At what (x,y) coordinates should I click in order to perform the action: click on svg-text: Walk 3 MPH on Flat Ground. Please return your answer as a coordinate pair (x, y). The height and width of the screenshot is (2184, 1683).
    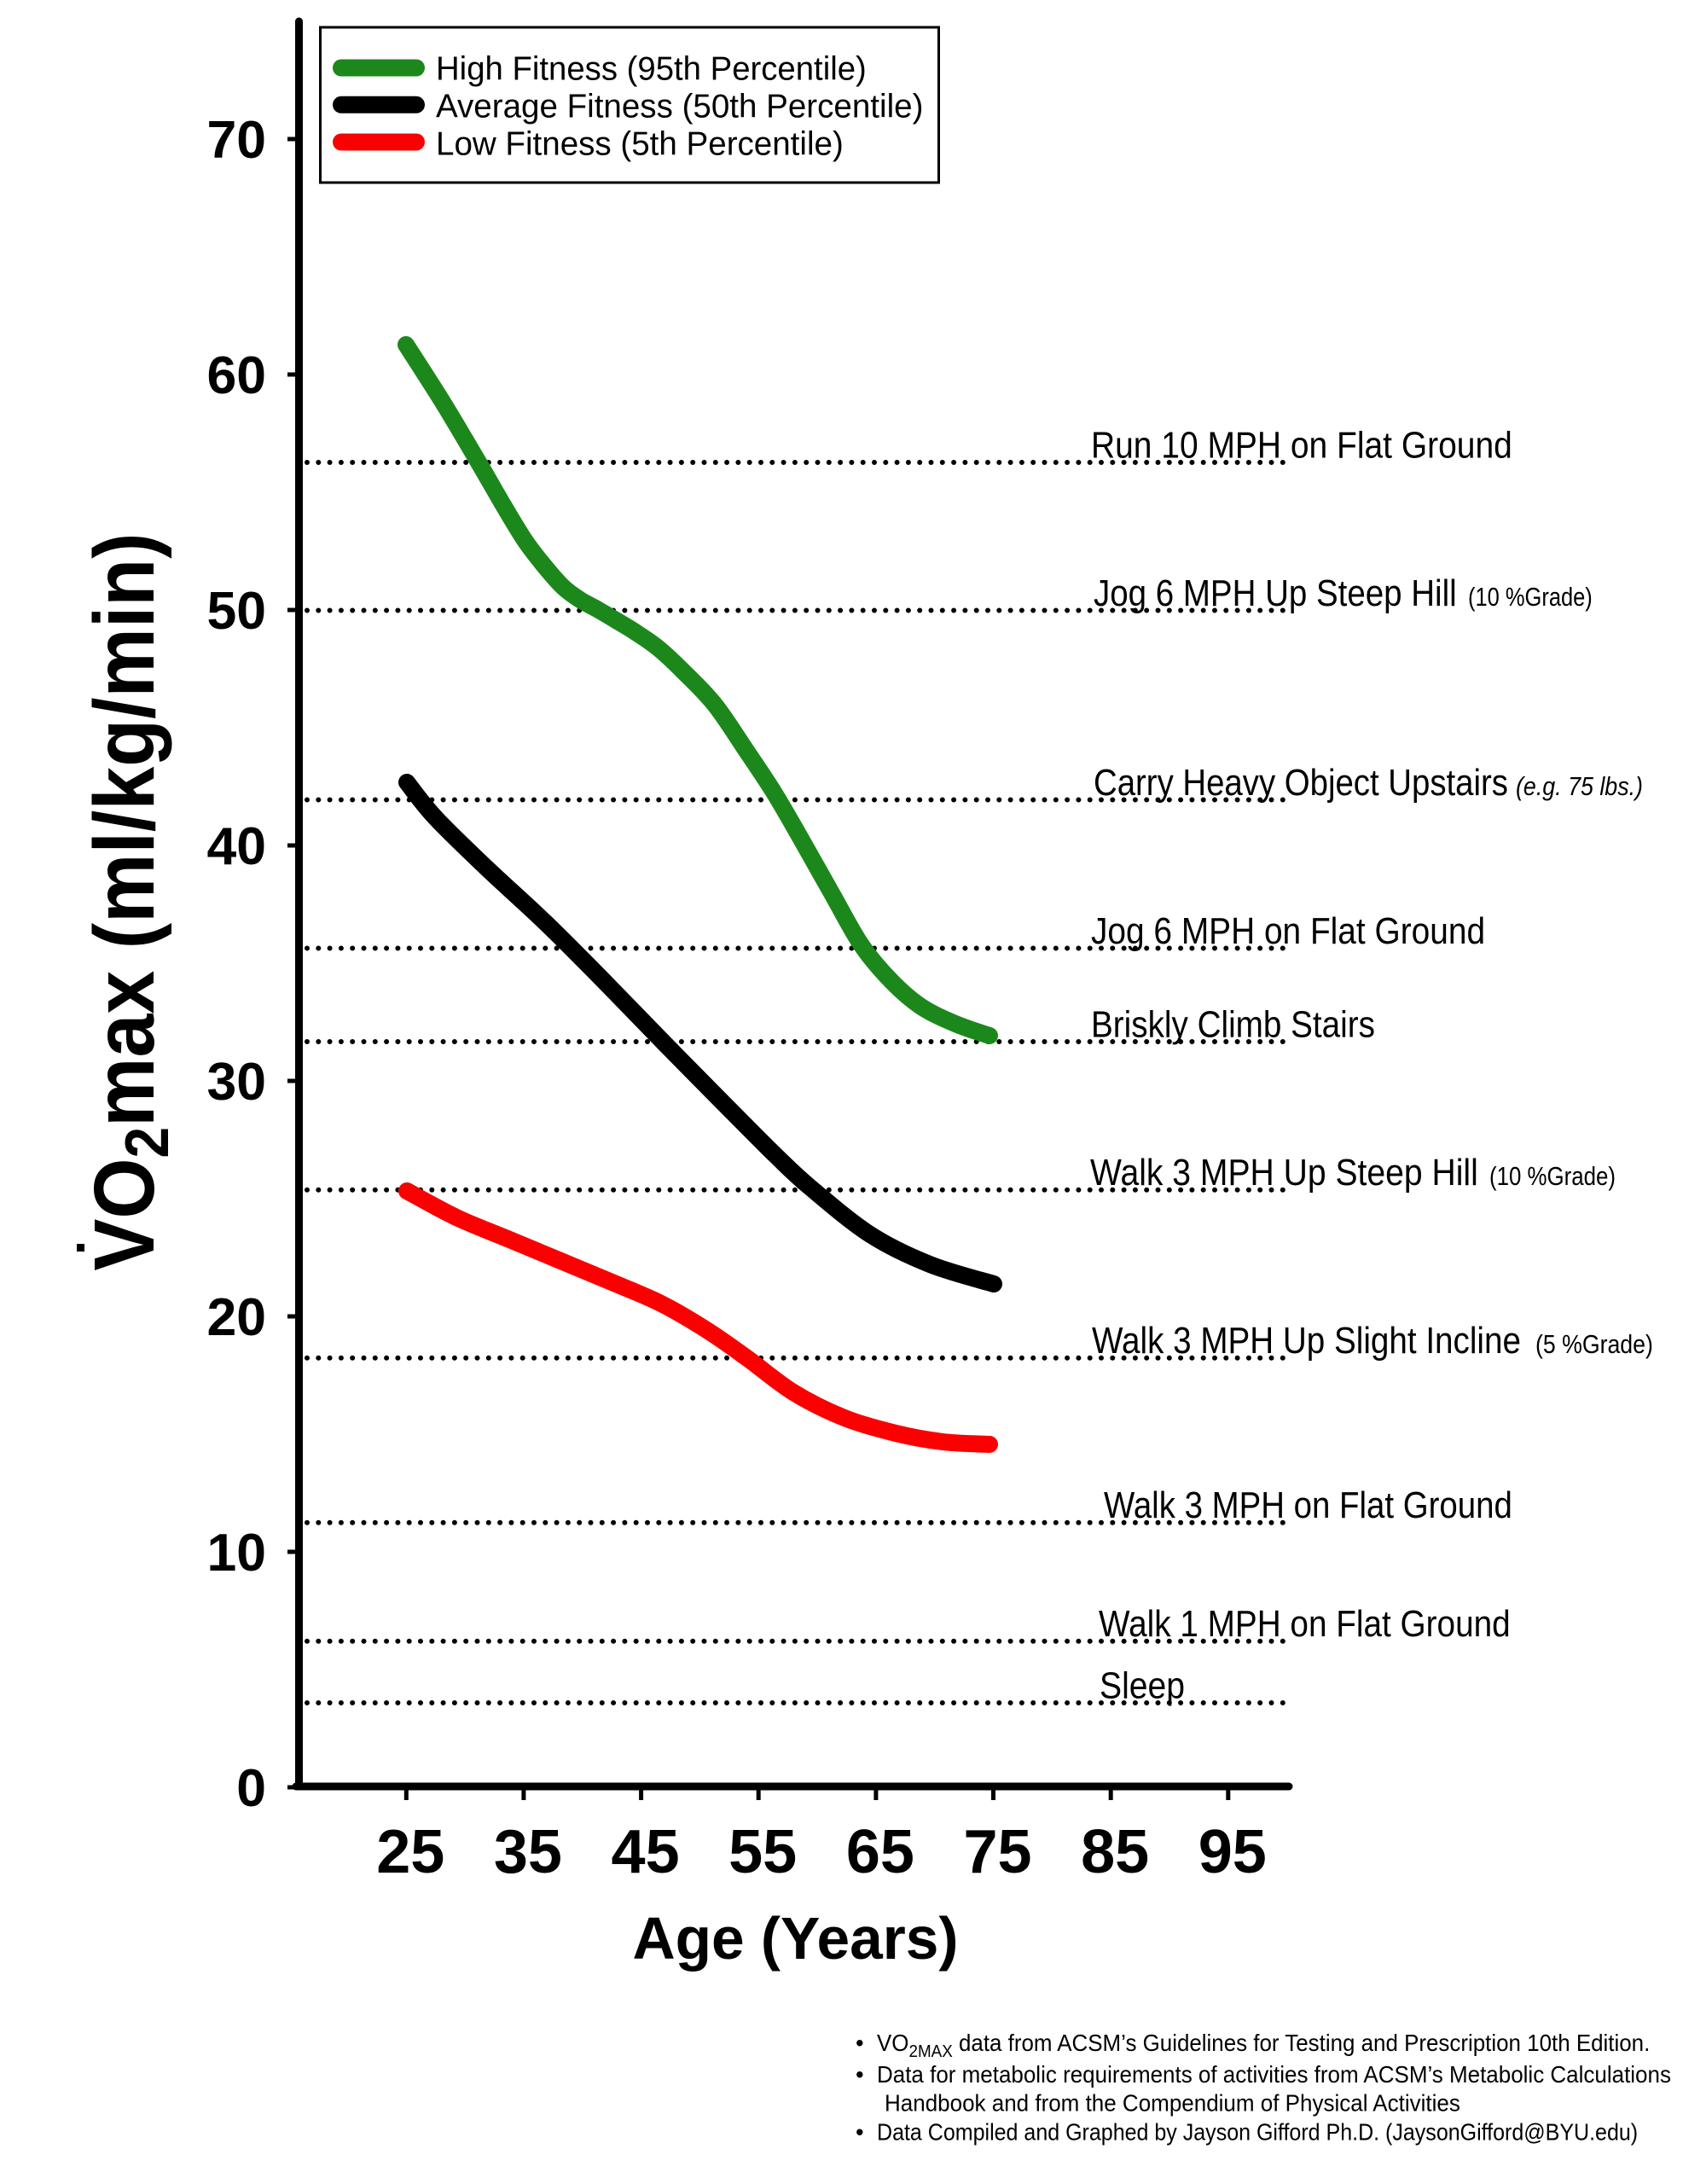
    Looking at the image, I should click on (1308, 1505).